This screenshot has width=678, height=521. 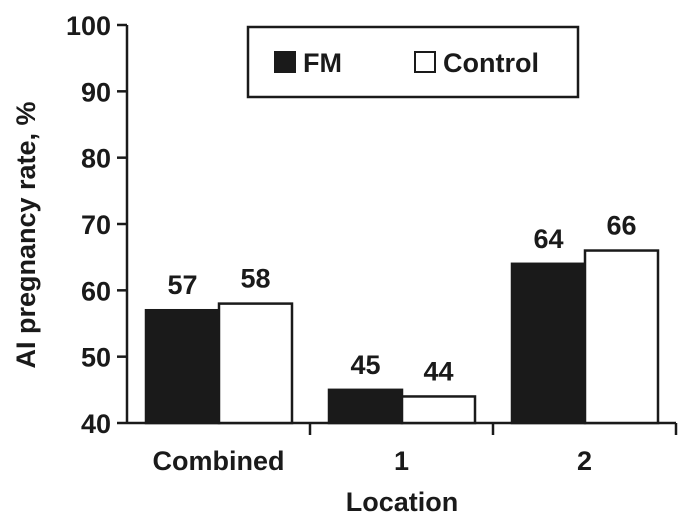 What do you see at coordinates (88, 26) in the screenshot?
I see `y-tick-label: 100` at bounding box center [88, 26].